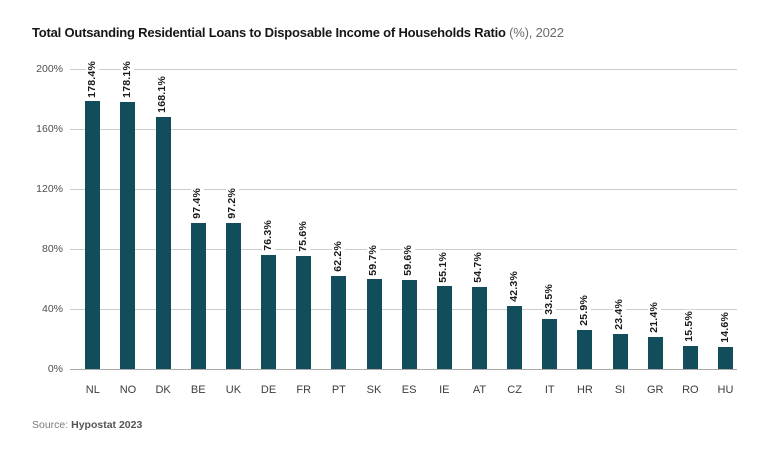 The height and width of the screenshot is (467, 768). What do you see at coordinates (690, 357) in the screenshot?
I see `bar-RO` at bounding box center [690, 357].